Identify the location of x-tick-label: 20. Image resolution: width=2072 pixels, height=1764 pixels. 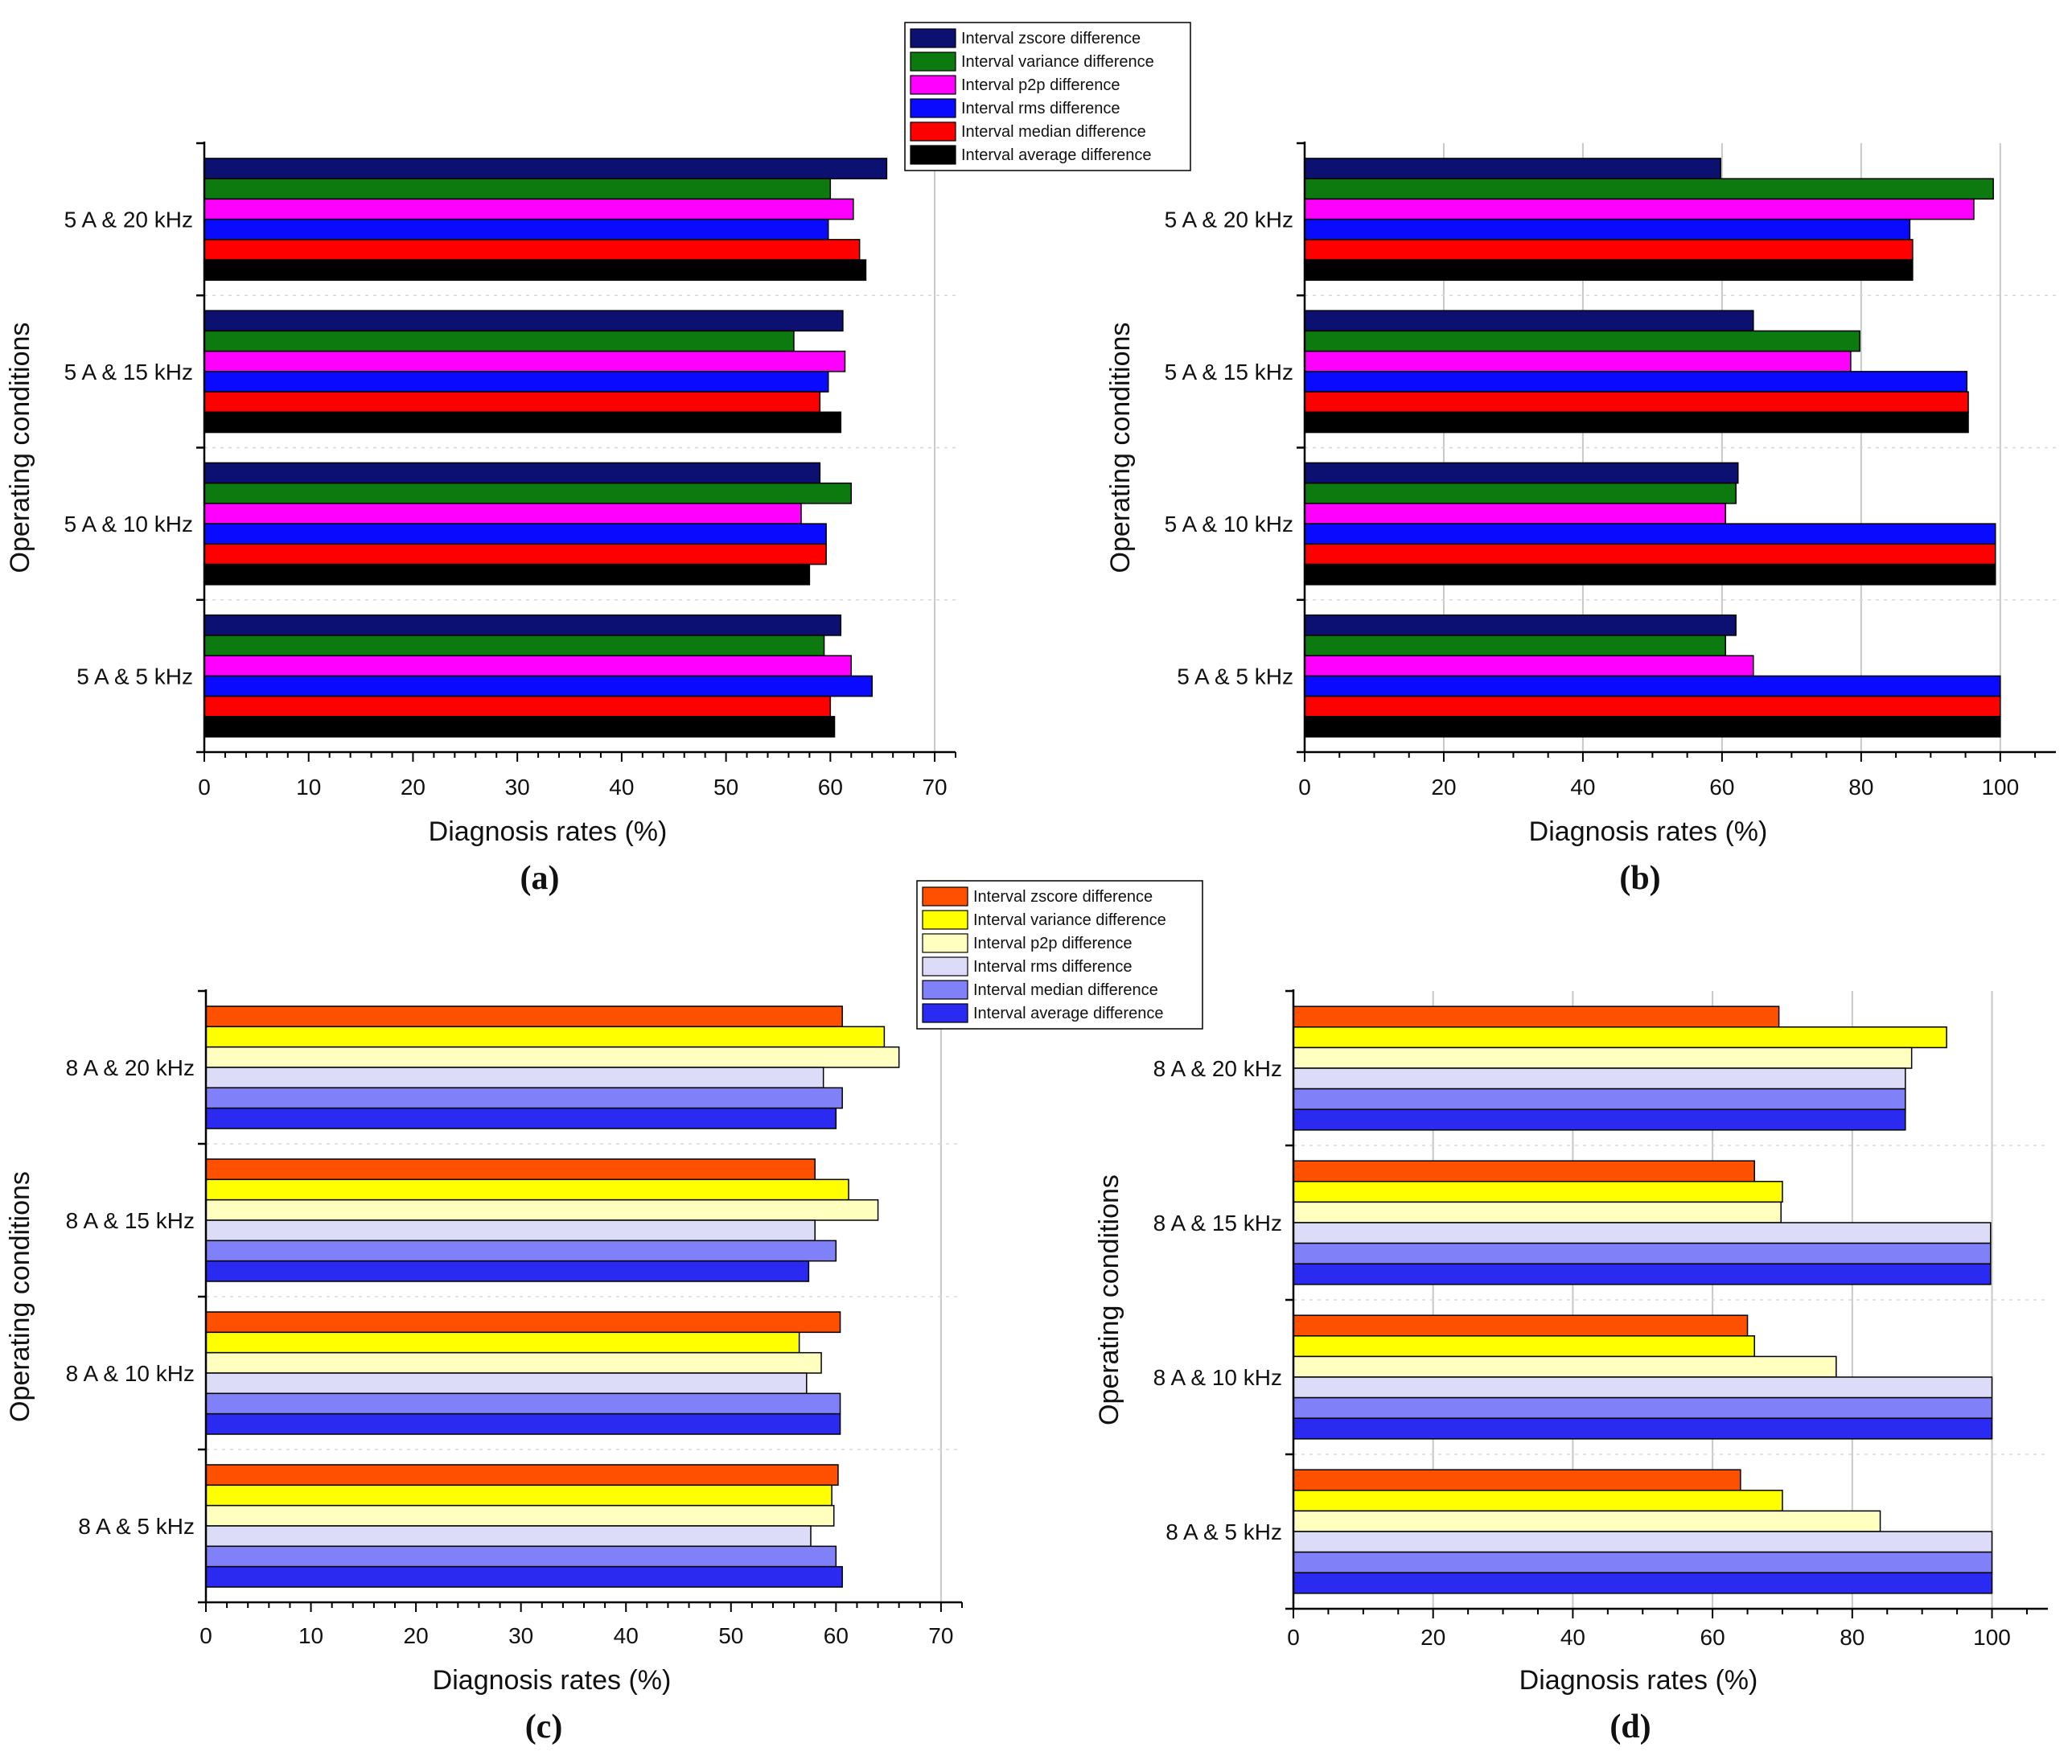
(1443, 787).